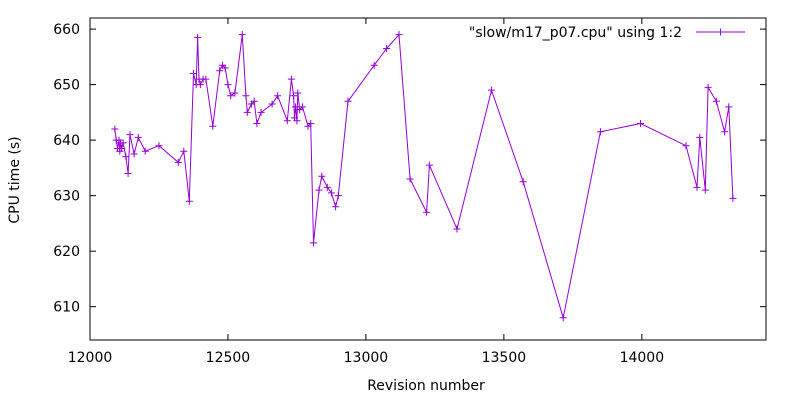  What do you see at coordinates (66, 141) in the screenshot?
I see `y-tick-label: 640` at bounding box center [66, 141].